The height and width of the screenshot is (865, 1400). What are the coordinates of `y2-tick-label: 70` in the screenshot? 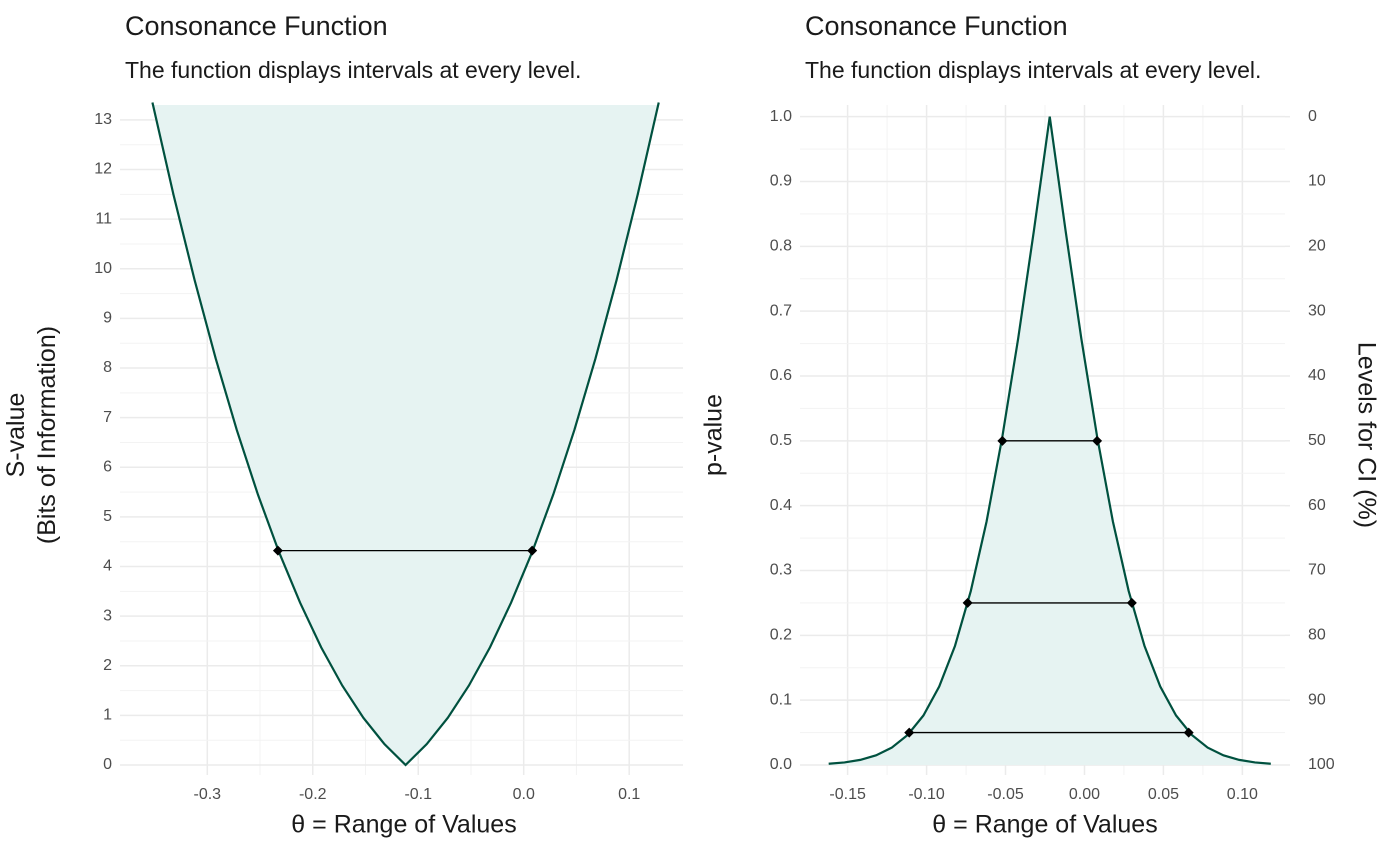 It's located at (1317, 570).